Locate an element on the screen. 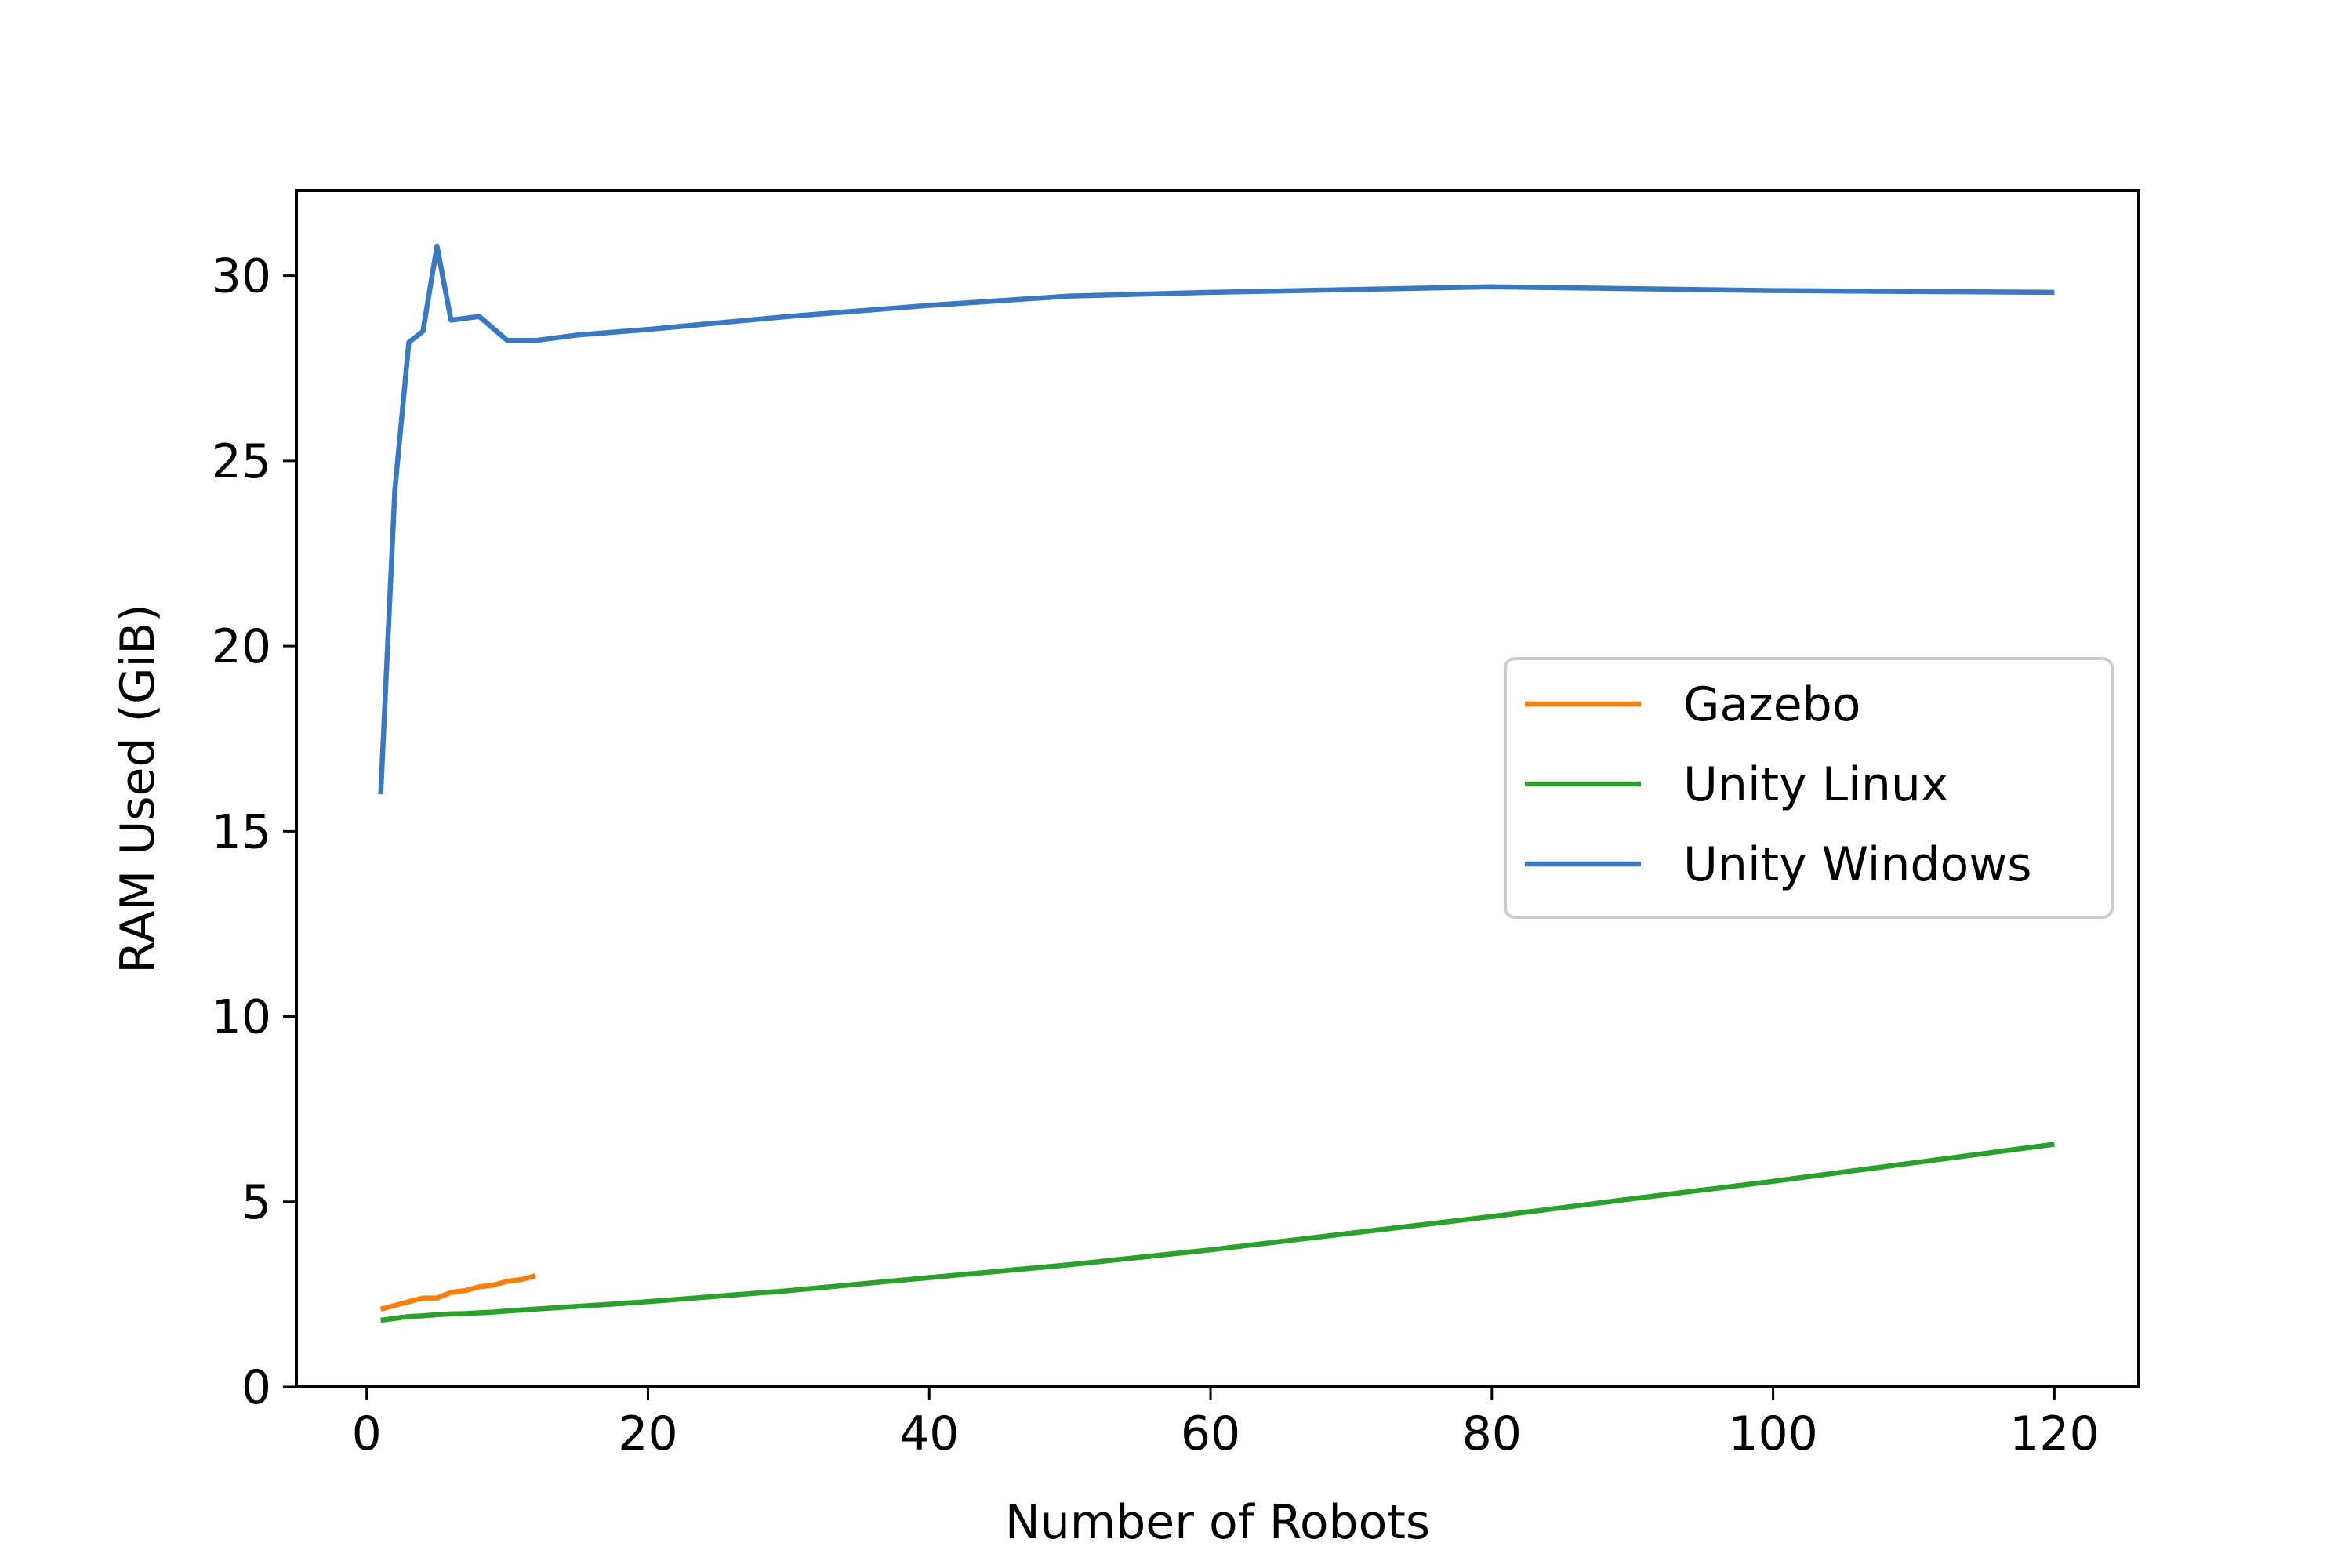 The image size is (2352, 1568). x-tick-label: 120 is located at coordinates (2054, 1433).